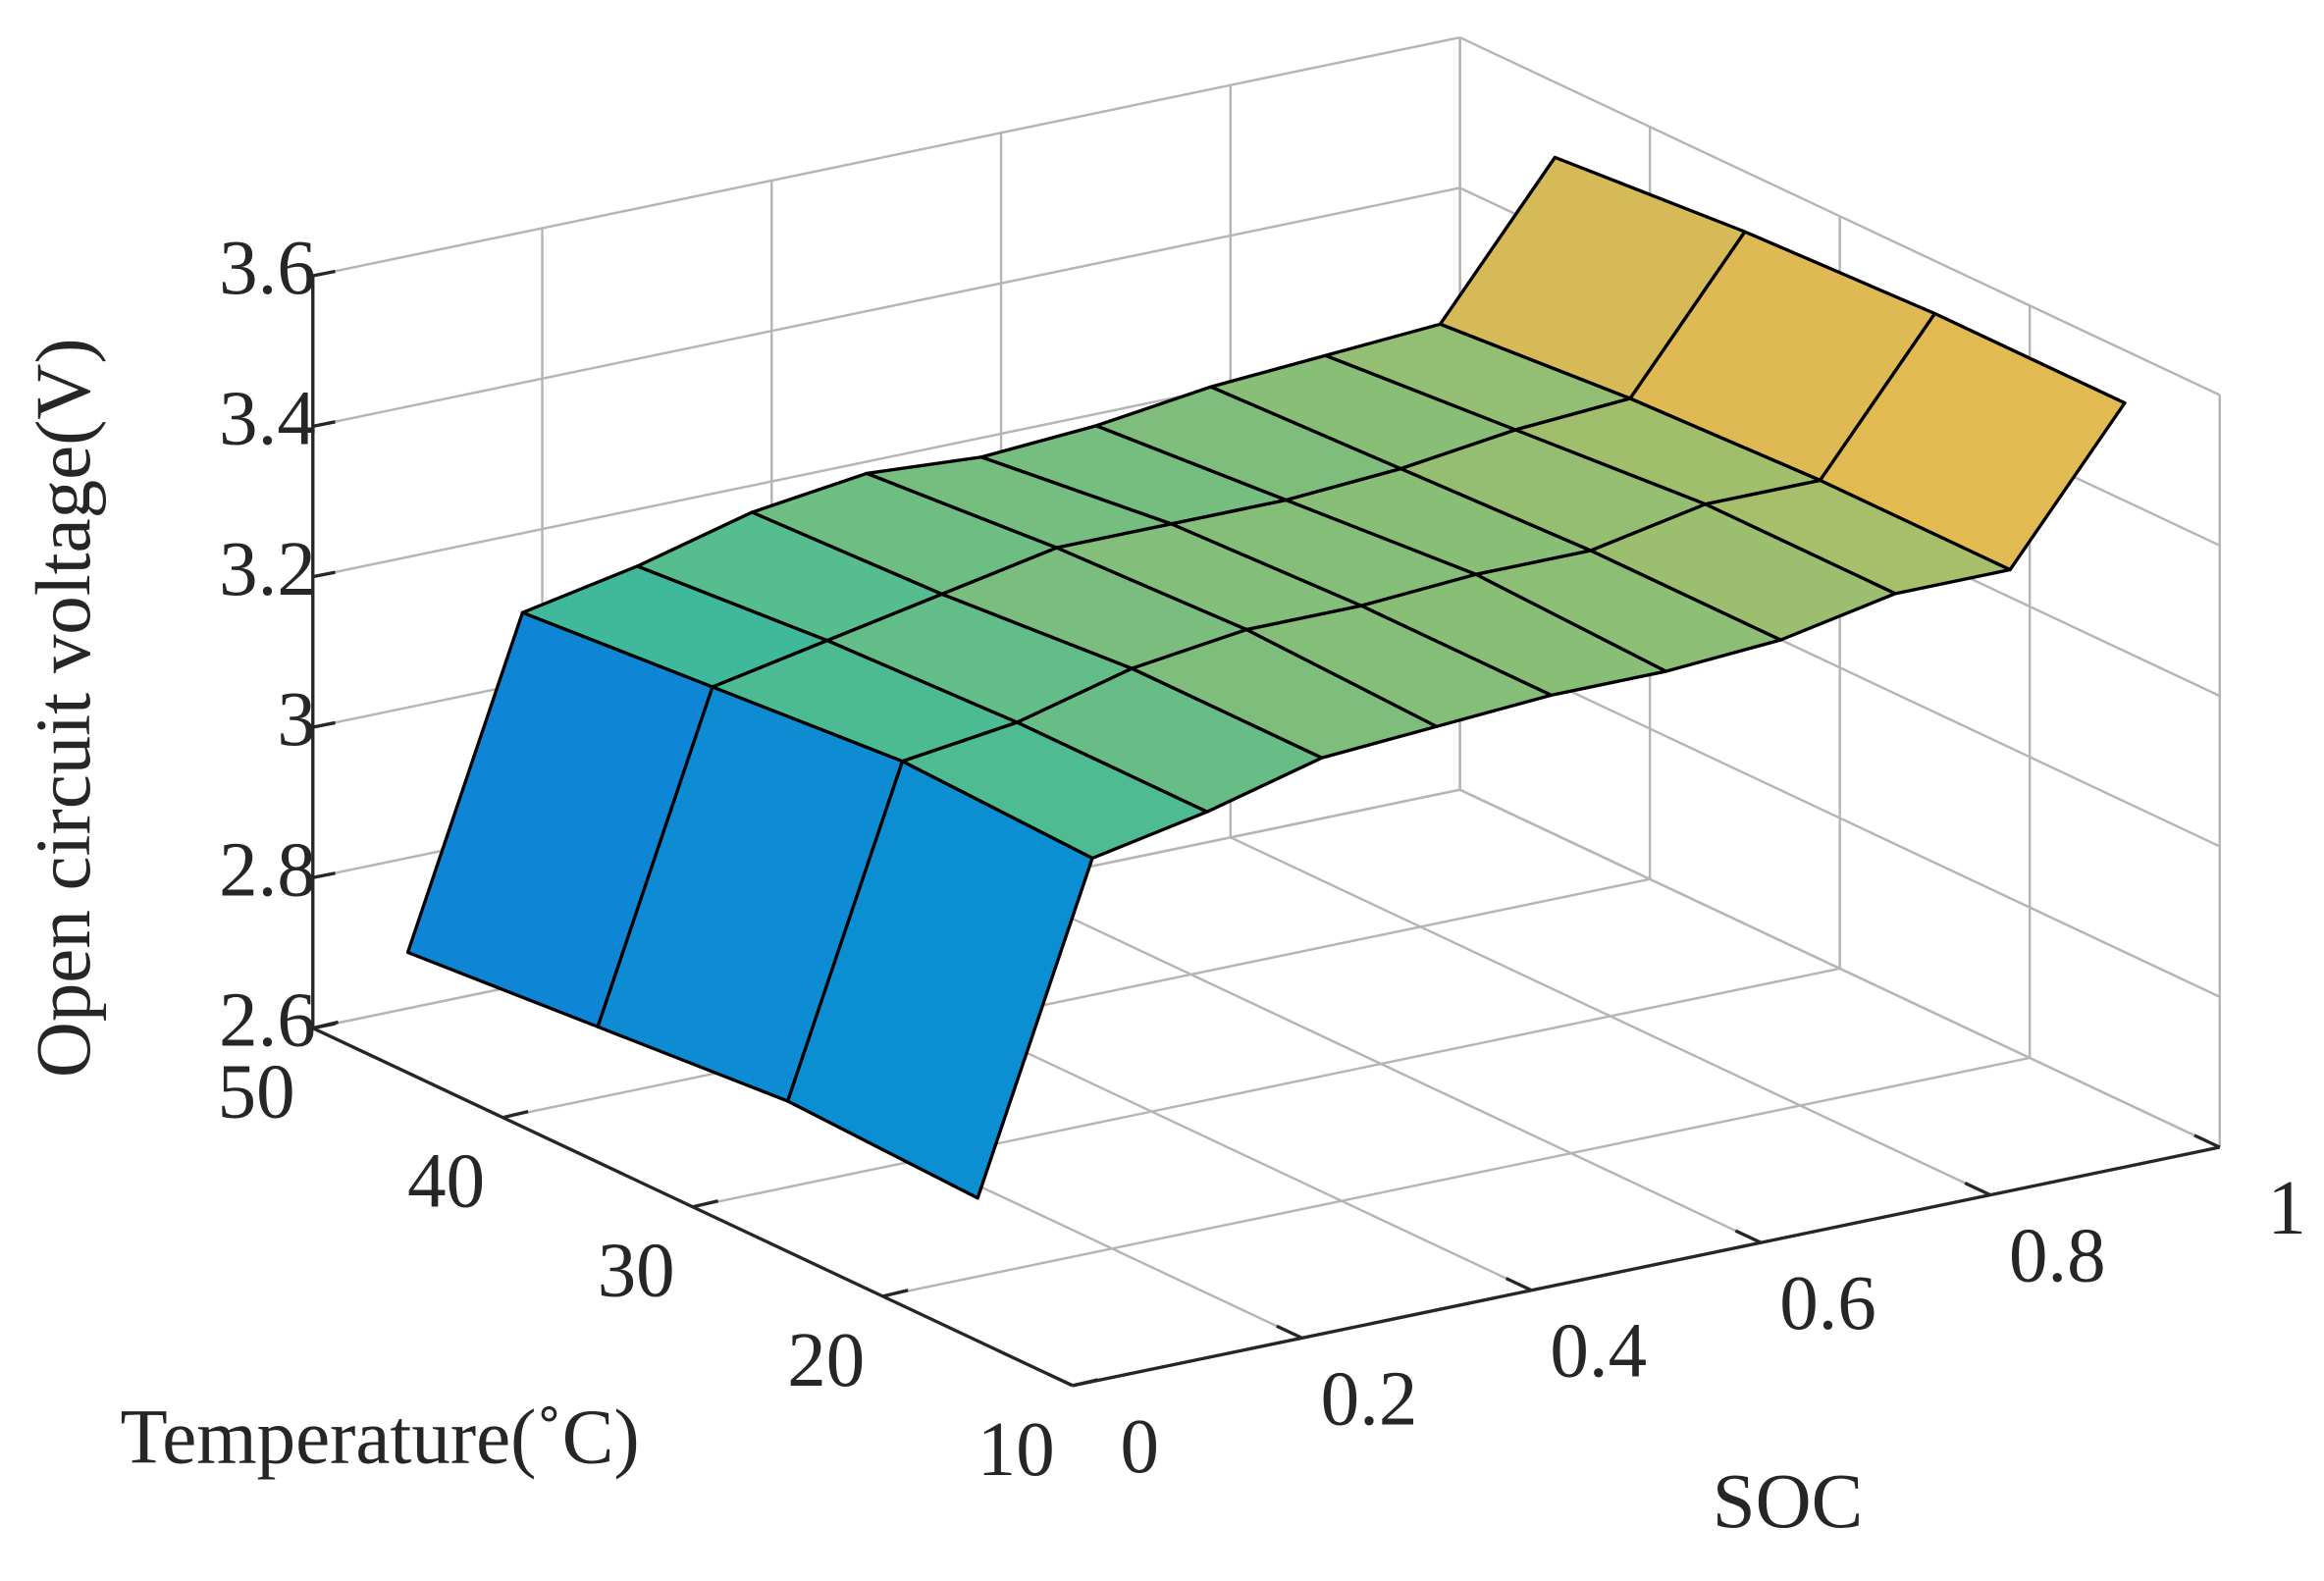 The height and width of the screenshot is (1581, 2324). What do you see at coordinates (1599, 1352) in the screenshot?
I see `x-tick-label: 0.4` at bounding box center [1599, 1352].